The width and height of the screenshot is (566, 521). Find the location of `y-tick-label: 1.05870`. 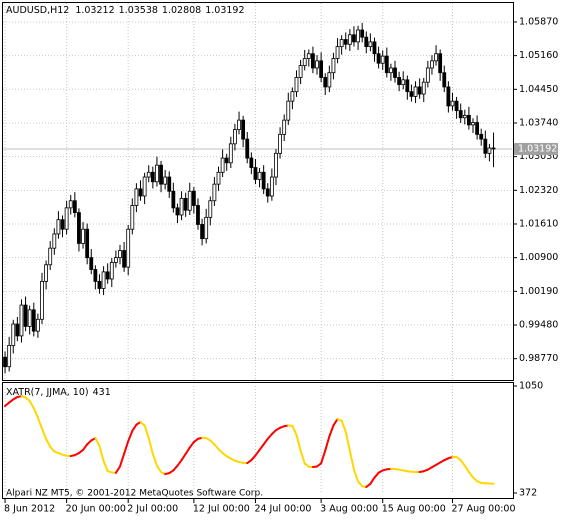

y-tick-label: 1.05870 is located at coordinates (538, 21).